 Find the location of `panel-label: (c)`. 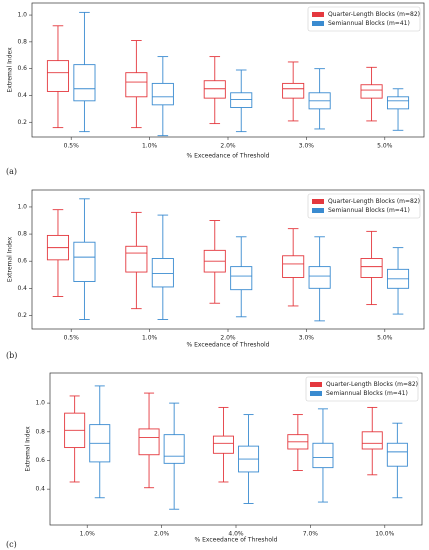

panel-label: (c) is located at coordinates (11, 544).